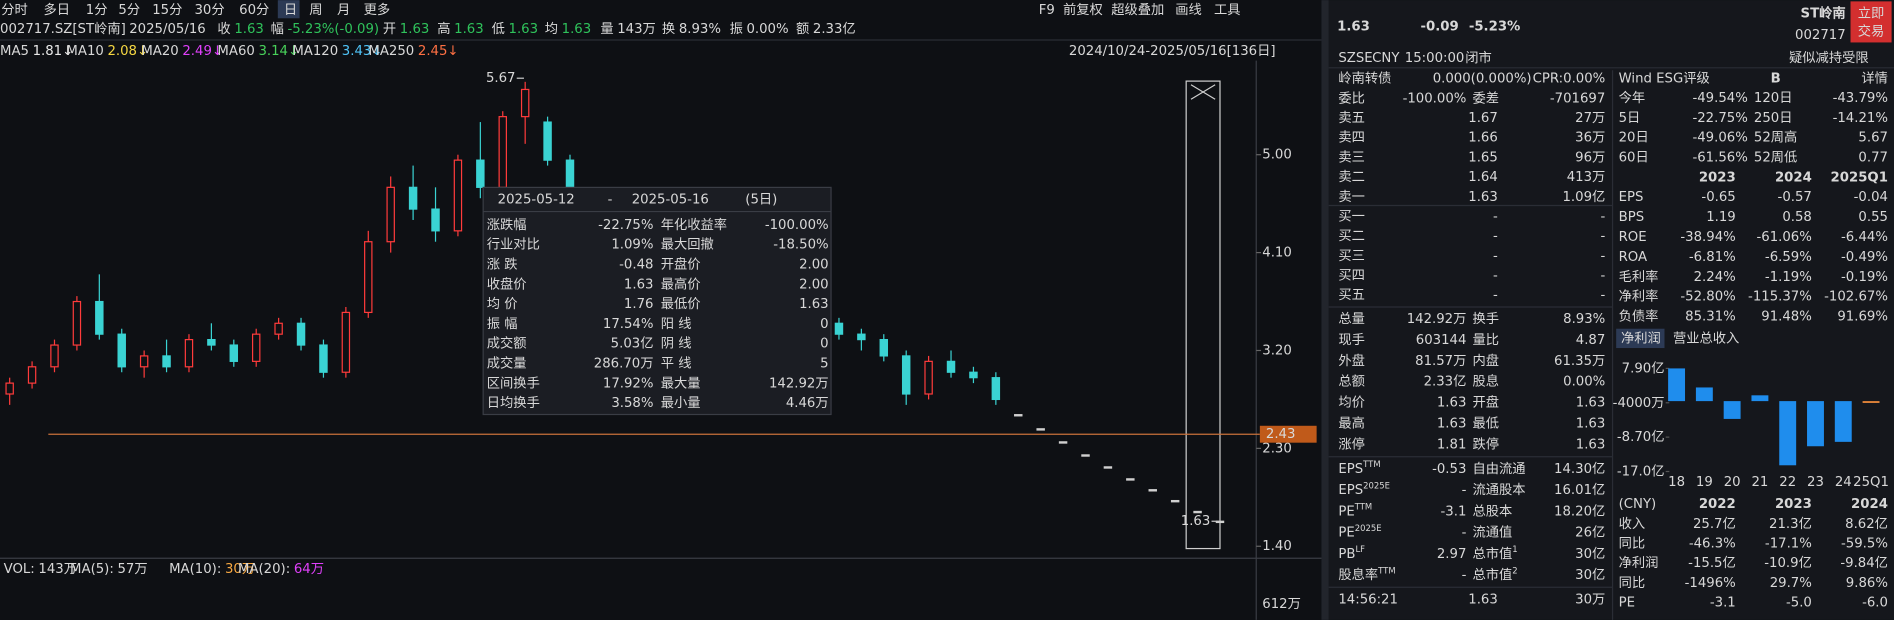 Image resolution: width=1894 pixels, height=620 pixels. I want to click on active-tab, so click(1640, 338).